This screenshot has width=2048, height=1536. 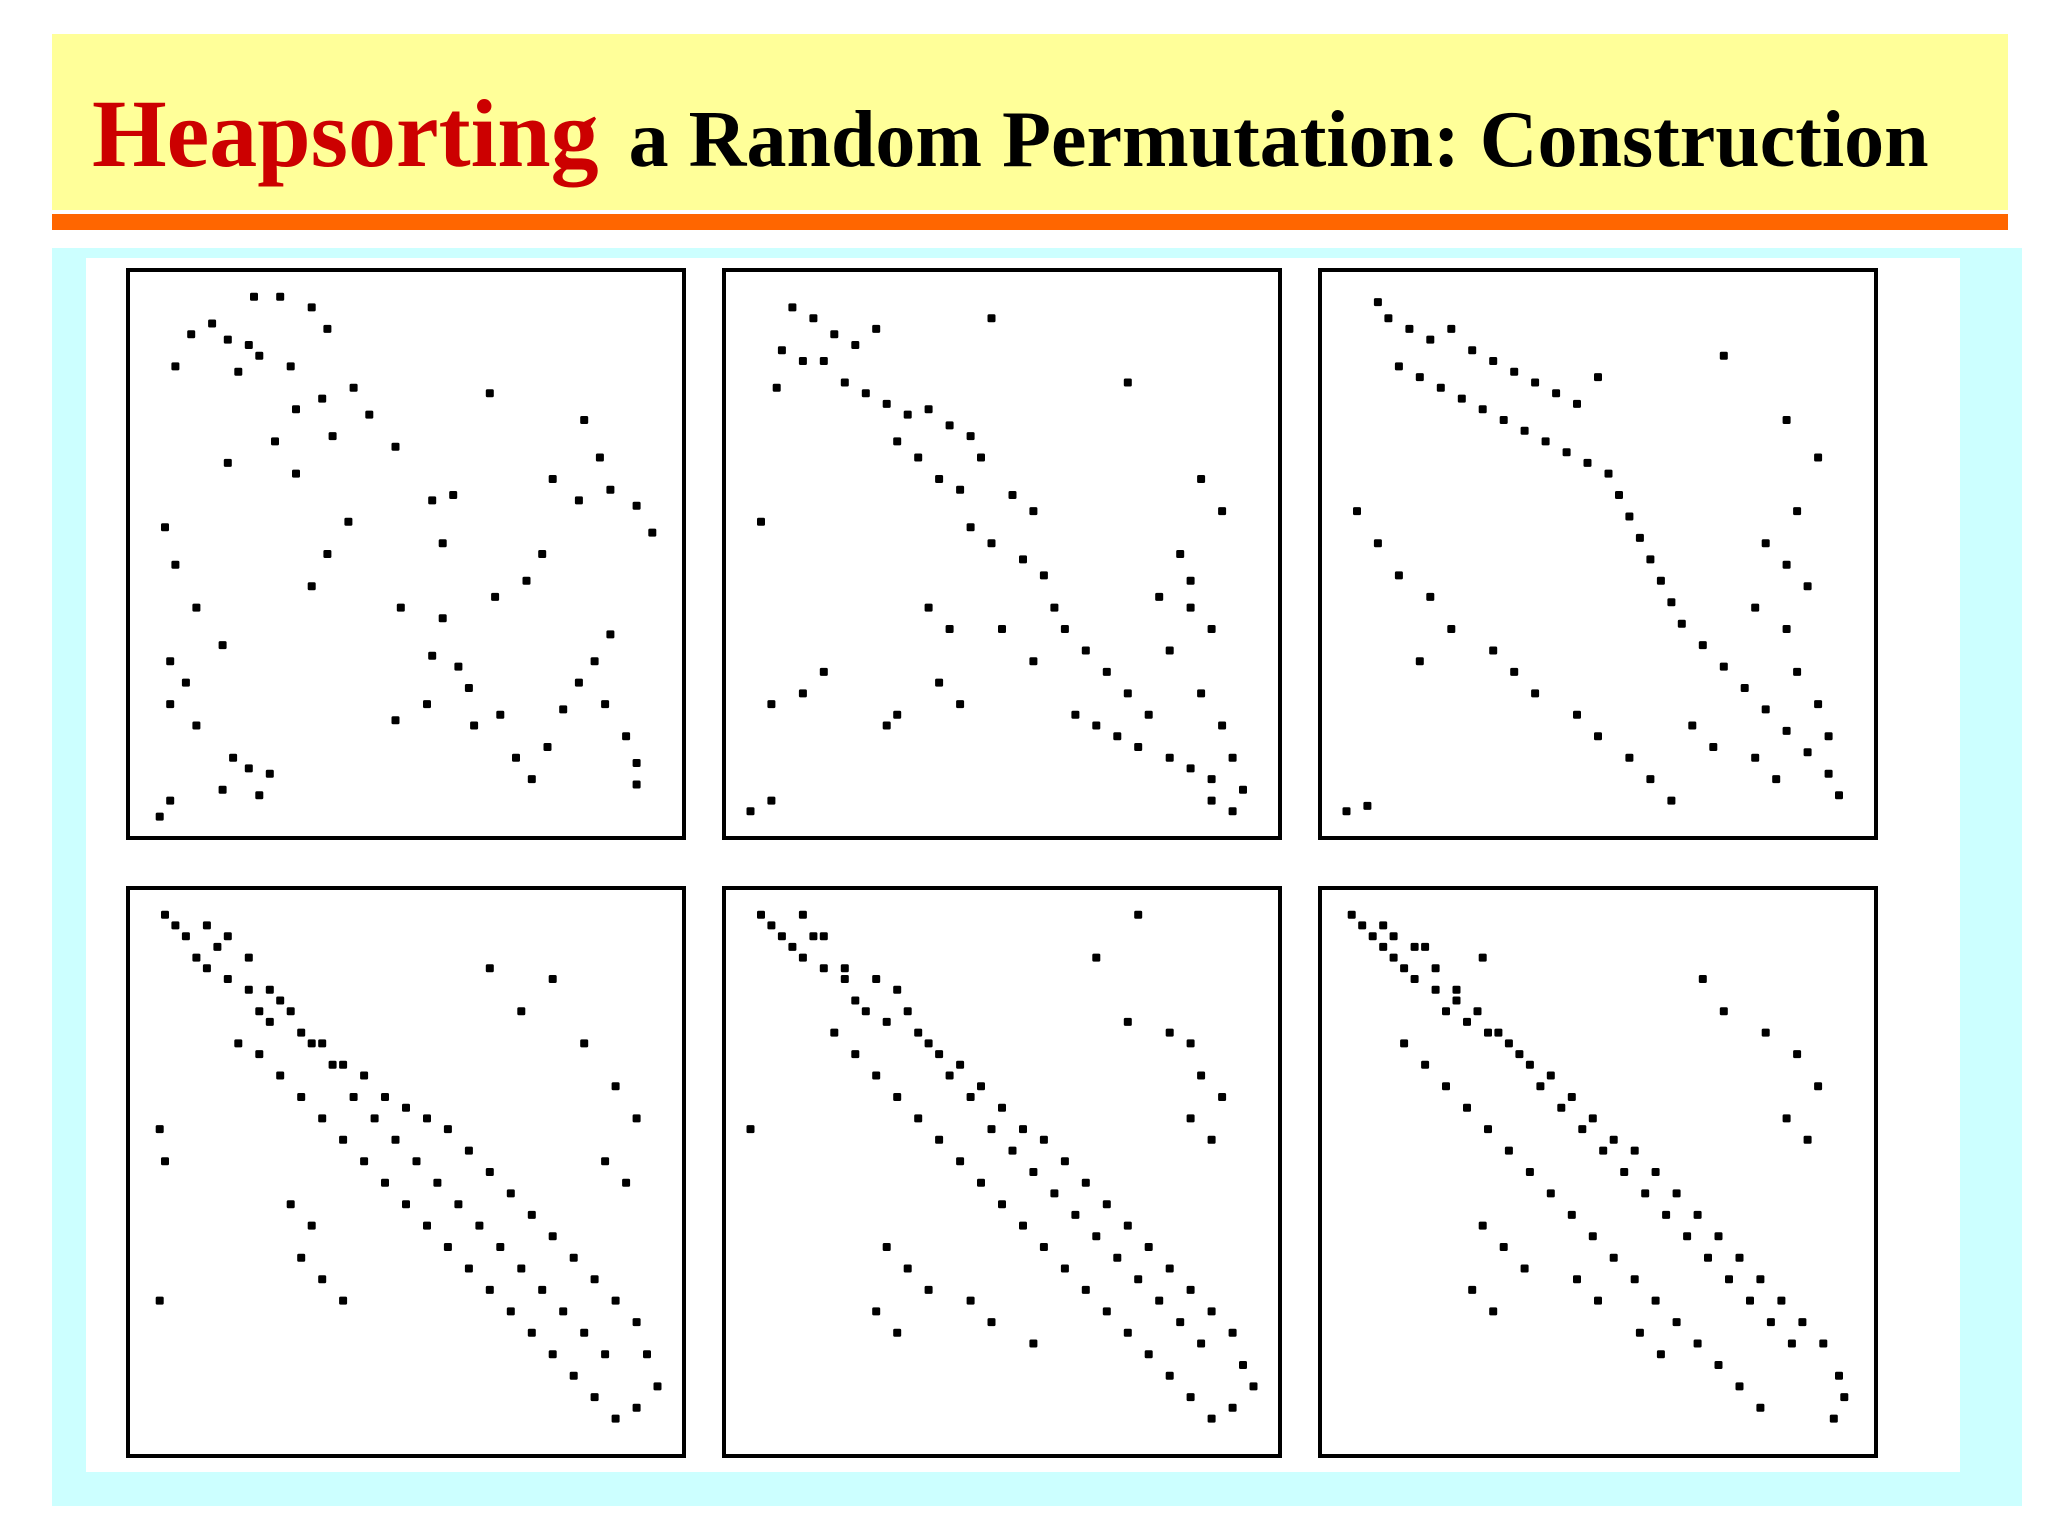 I want to click on scatter-plot-5-canvas, so click(x=1002, y=1166).